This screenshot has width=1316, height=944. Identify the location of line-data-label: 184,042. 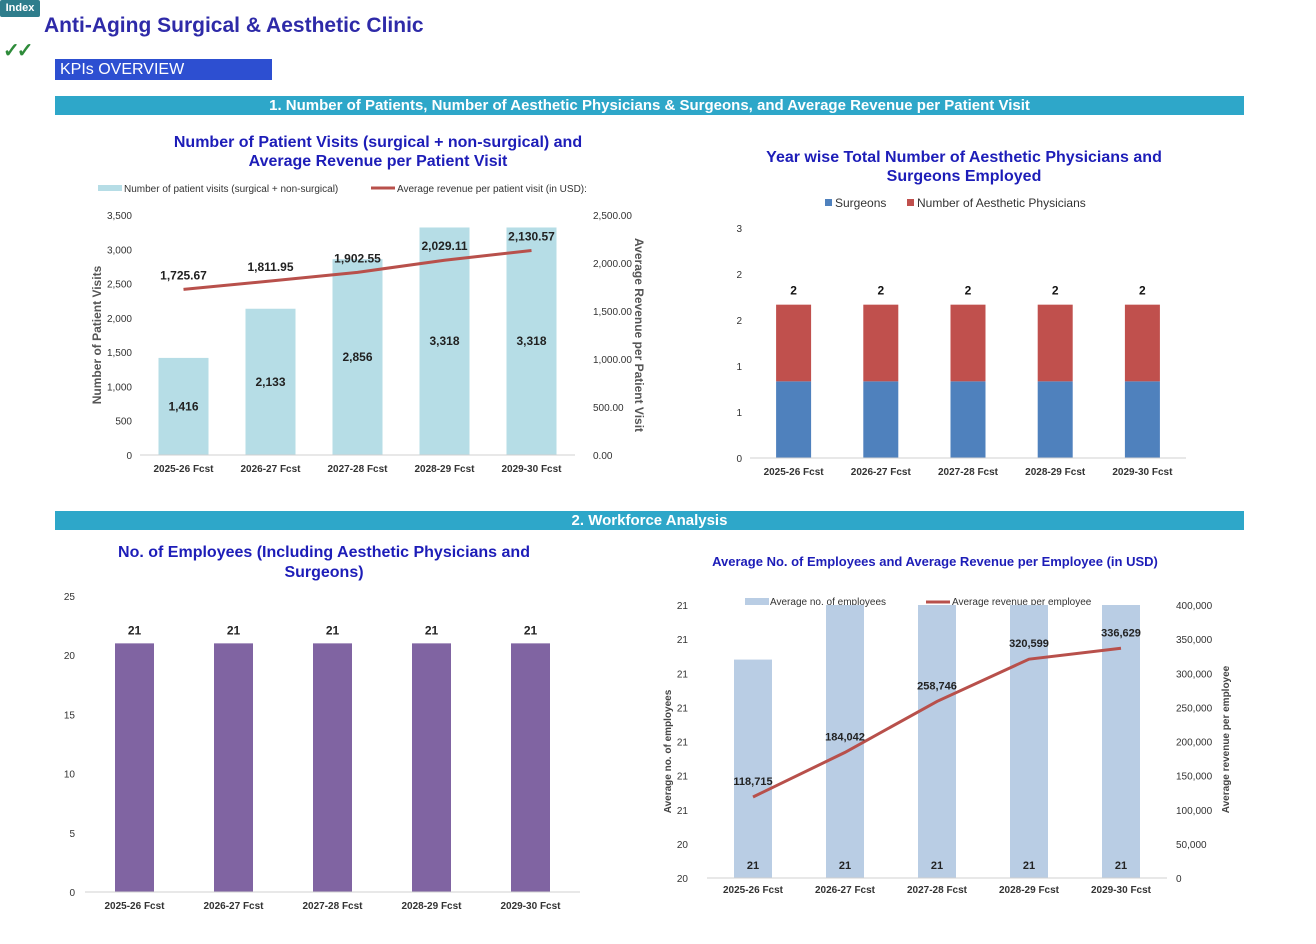
(845, 737).